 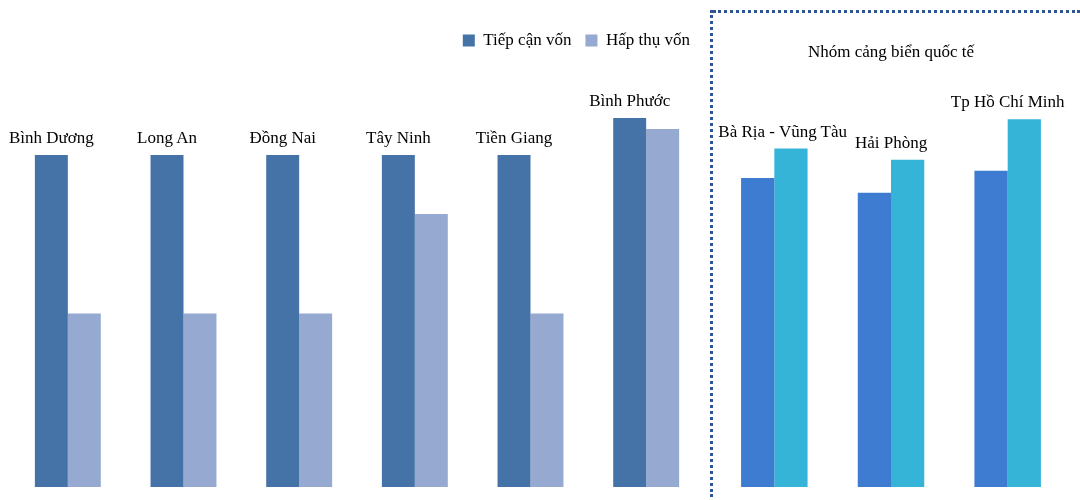 What do you see at coordinates (630, 100) in the screenshot?
I see `x-tick-label: Bình Phước` at bounding box center [630, 100].